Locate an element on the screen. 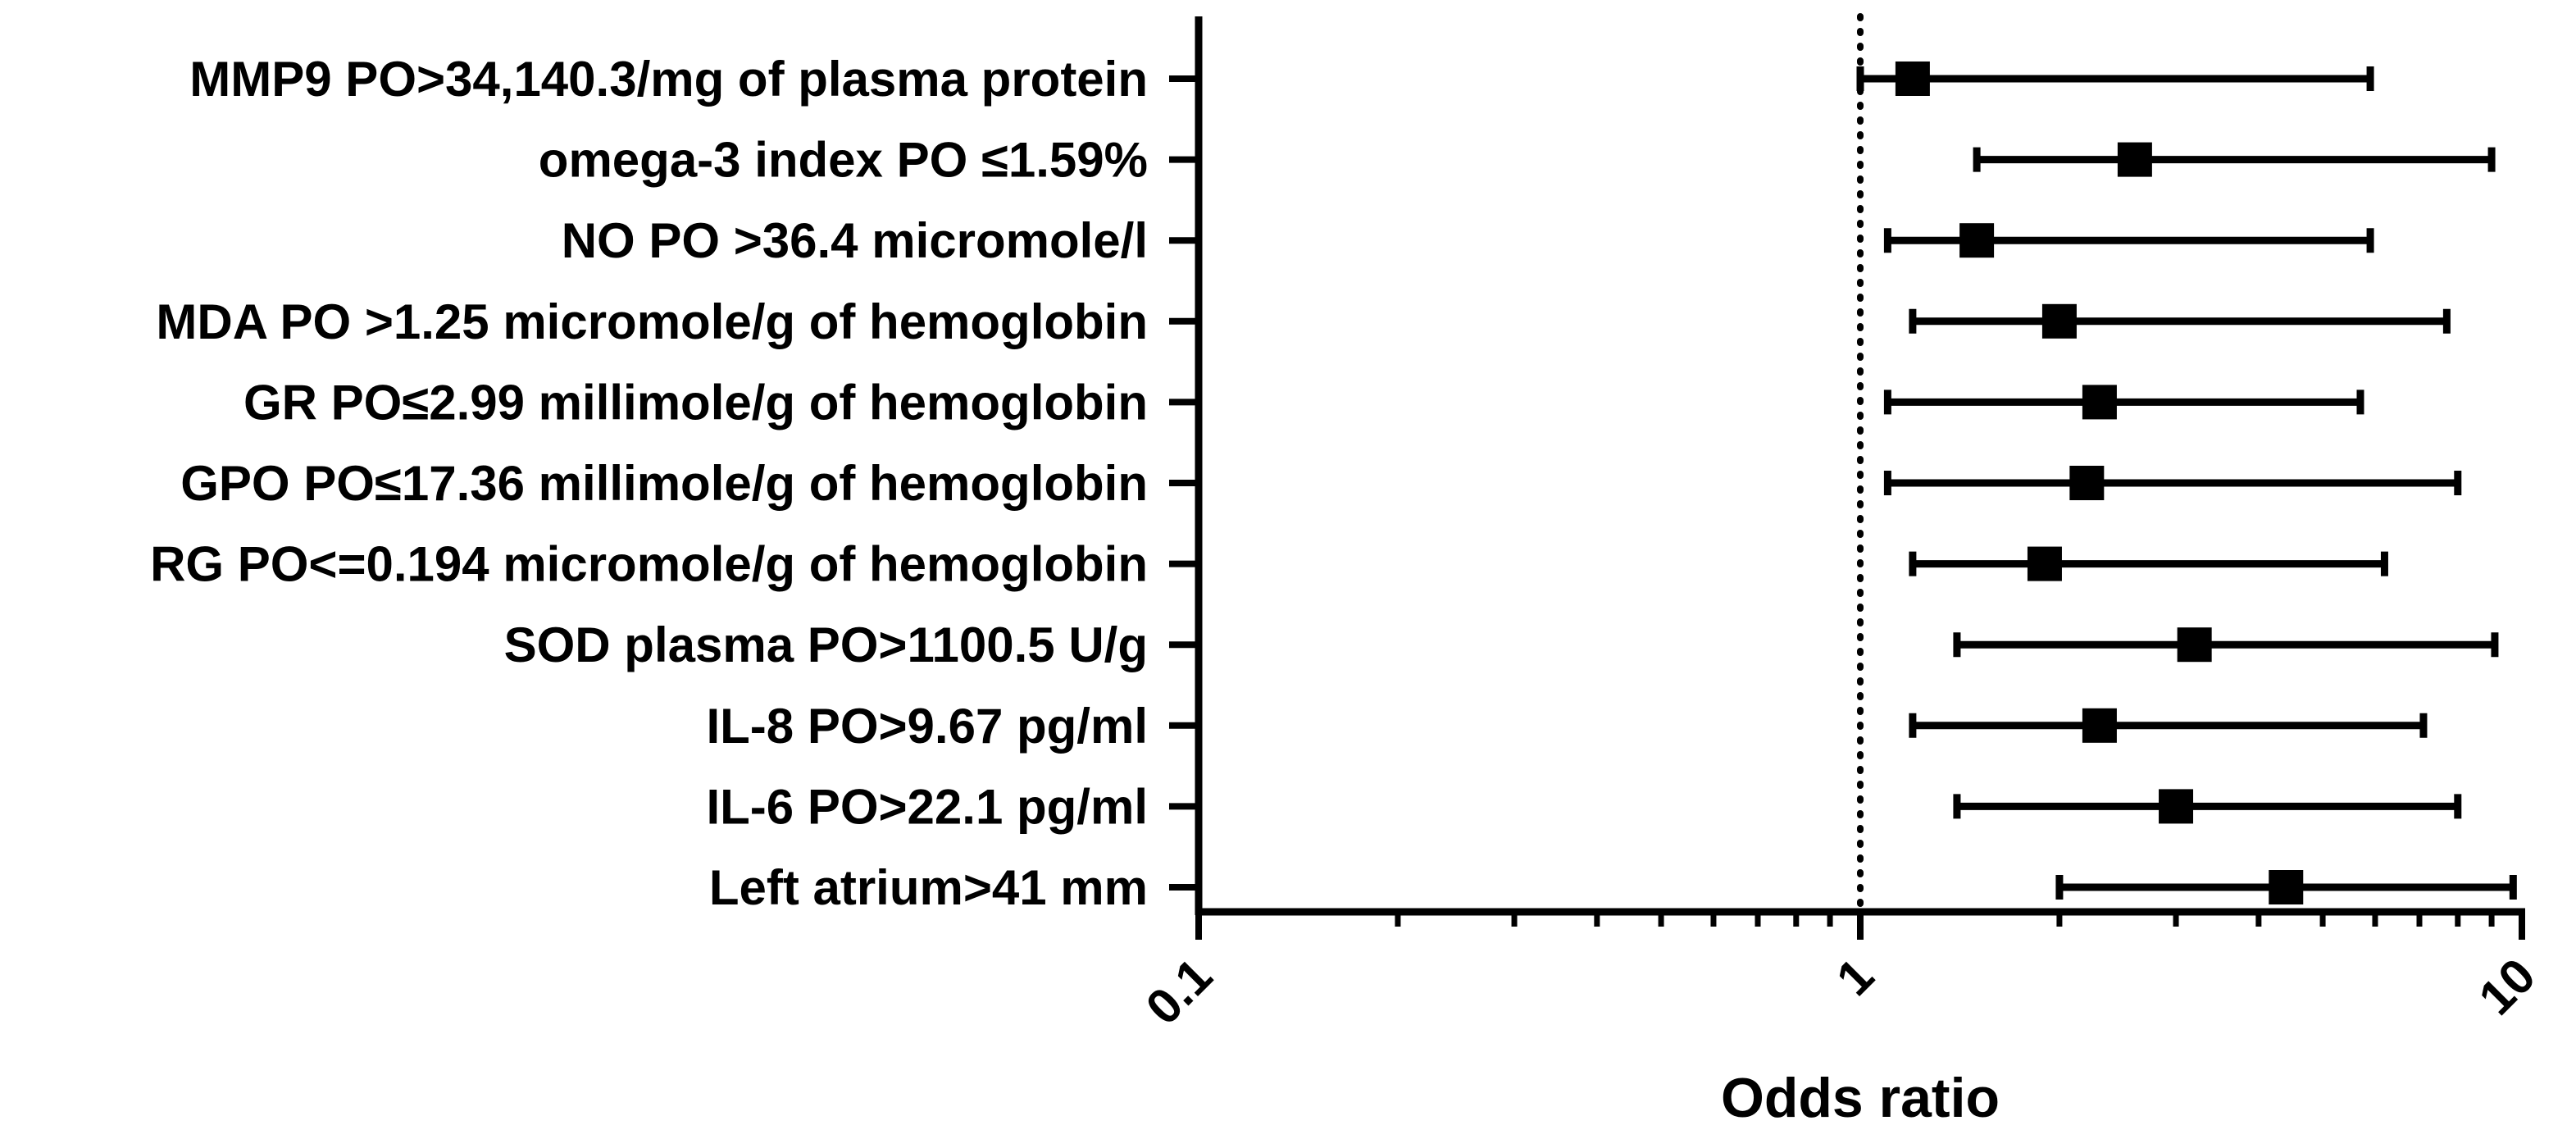 This screenshot has height=1148, width=2576. row-label: IL-8 PO>9.67 pg/ml is located at coordinates (927, 726).